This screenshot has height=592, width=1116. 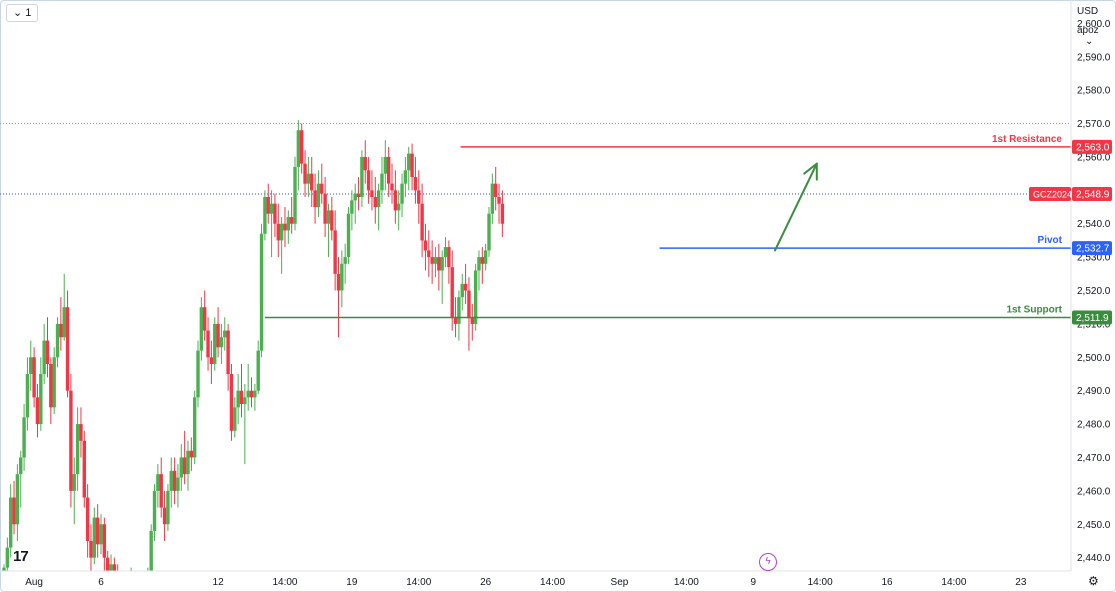 I want to click on symbol-tag-text: GCZ2024, so click(x=1052, y=195).